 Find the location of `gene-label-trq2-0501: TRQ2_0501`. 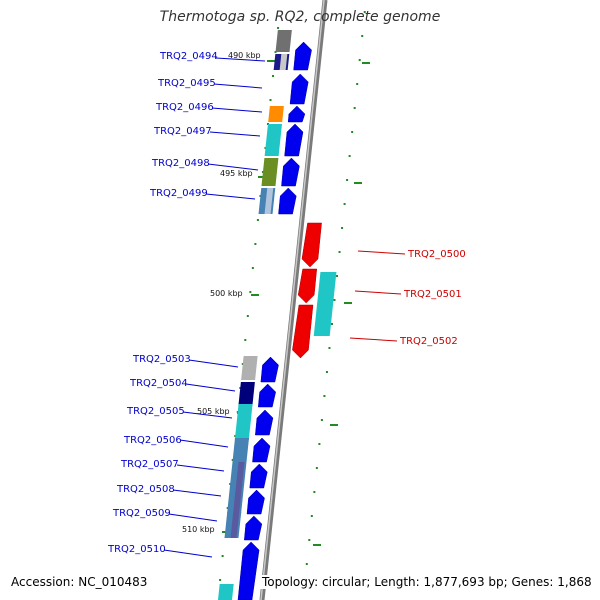

gene-label-trq2-0501: TRQ2_0501 is located at coordinates (433, 294).